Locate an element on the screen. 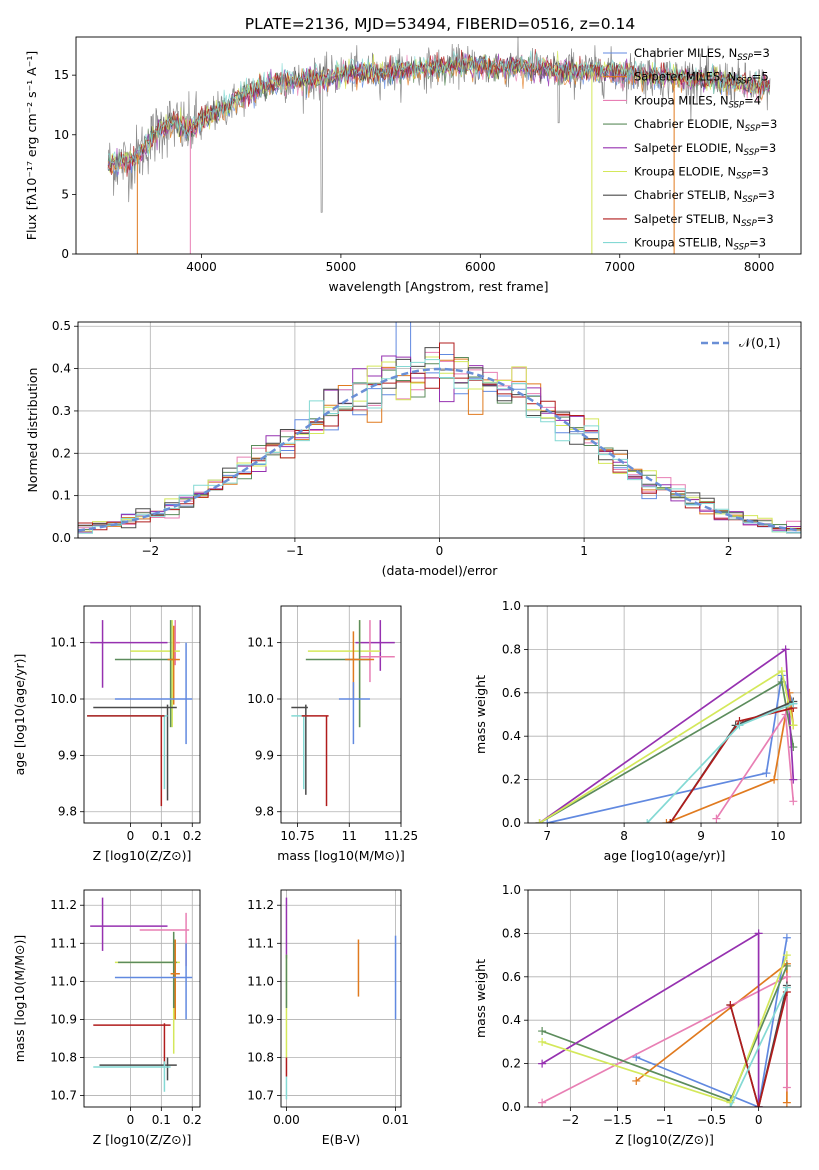 The width and height of the screenshot is (819, 1170). panel-mass-vs-ebv: 0.00 0.01 10.7 10.8 10.9 11.0 11.1 11.2 E(B-V) is located at coordinates (328, 1018).